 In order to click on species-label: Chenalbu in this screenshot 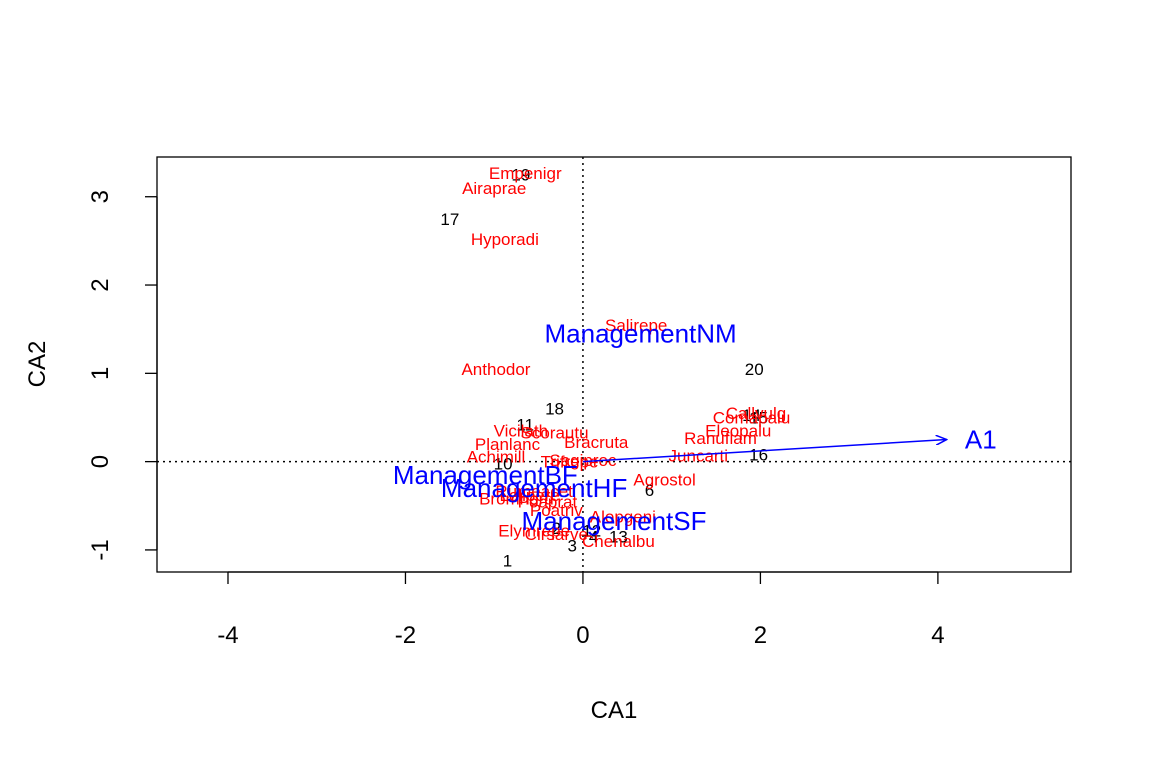, I will do `click(618, 541)`.